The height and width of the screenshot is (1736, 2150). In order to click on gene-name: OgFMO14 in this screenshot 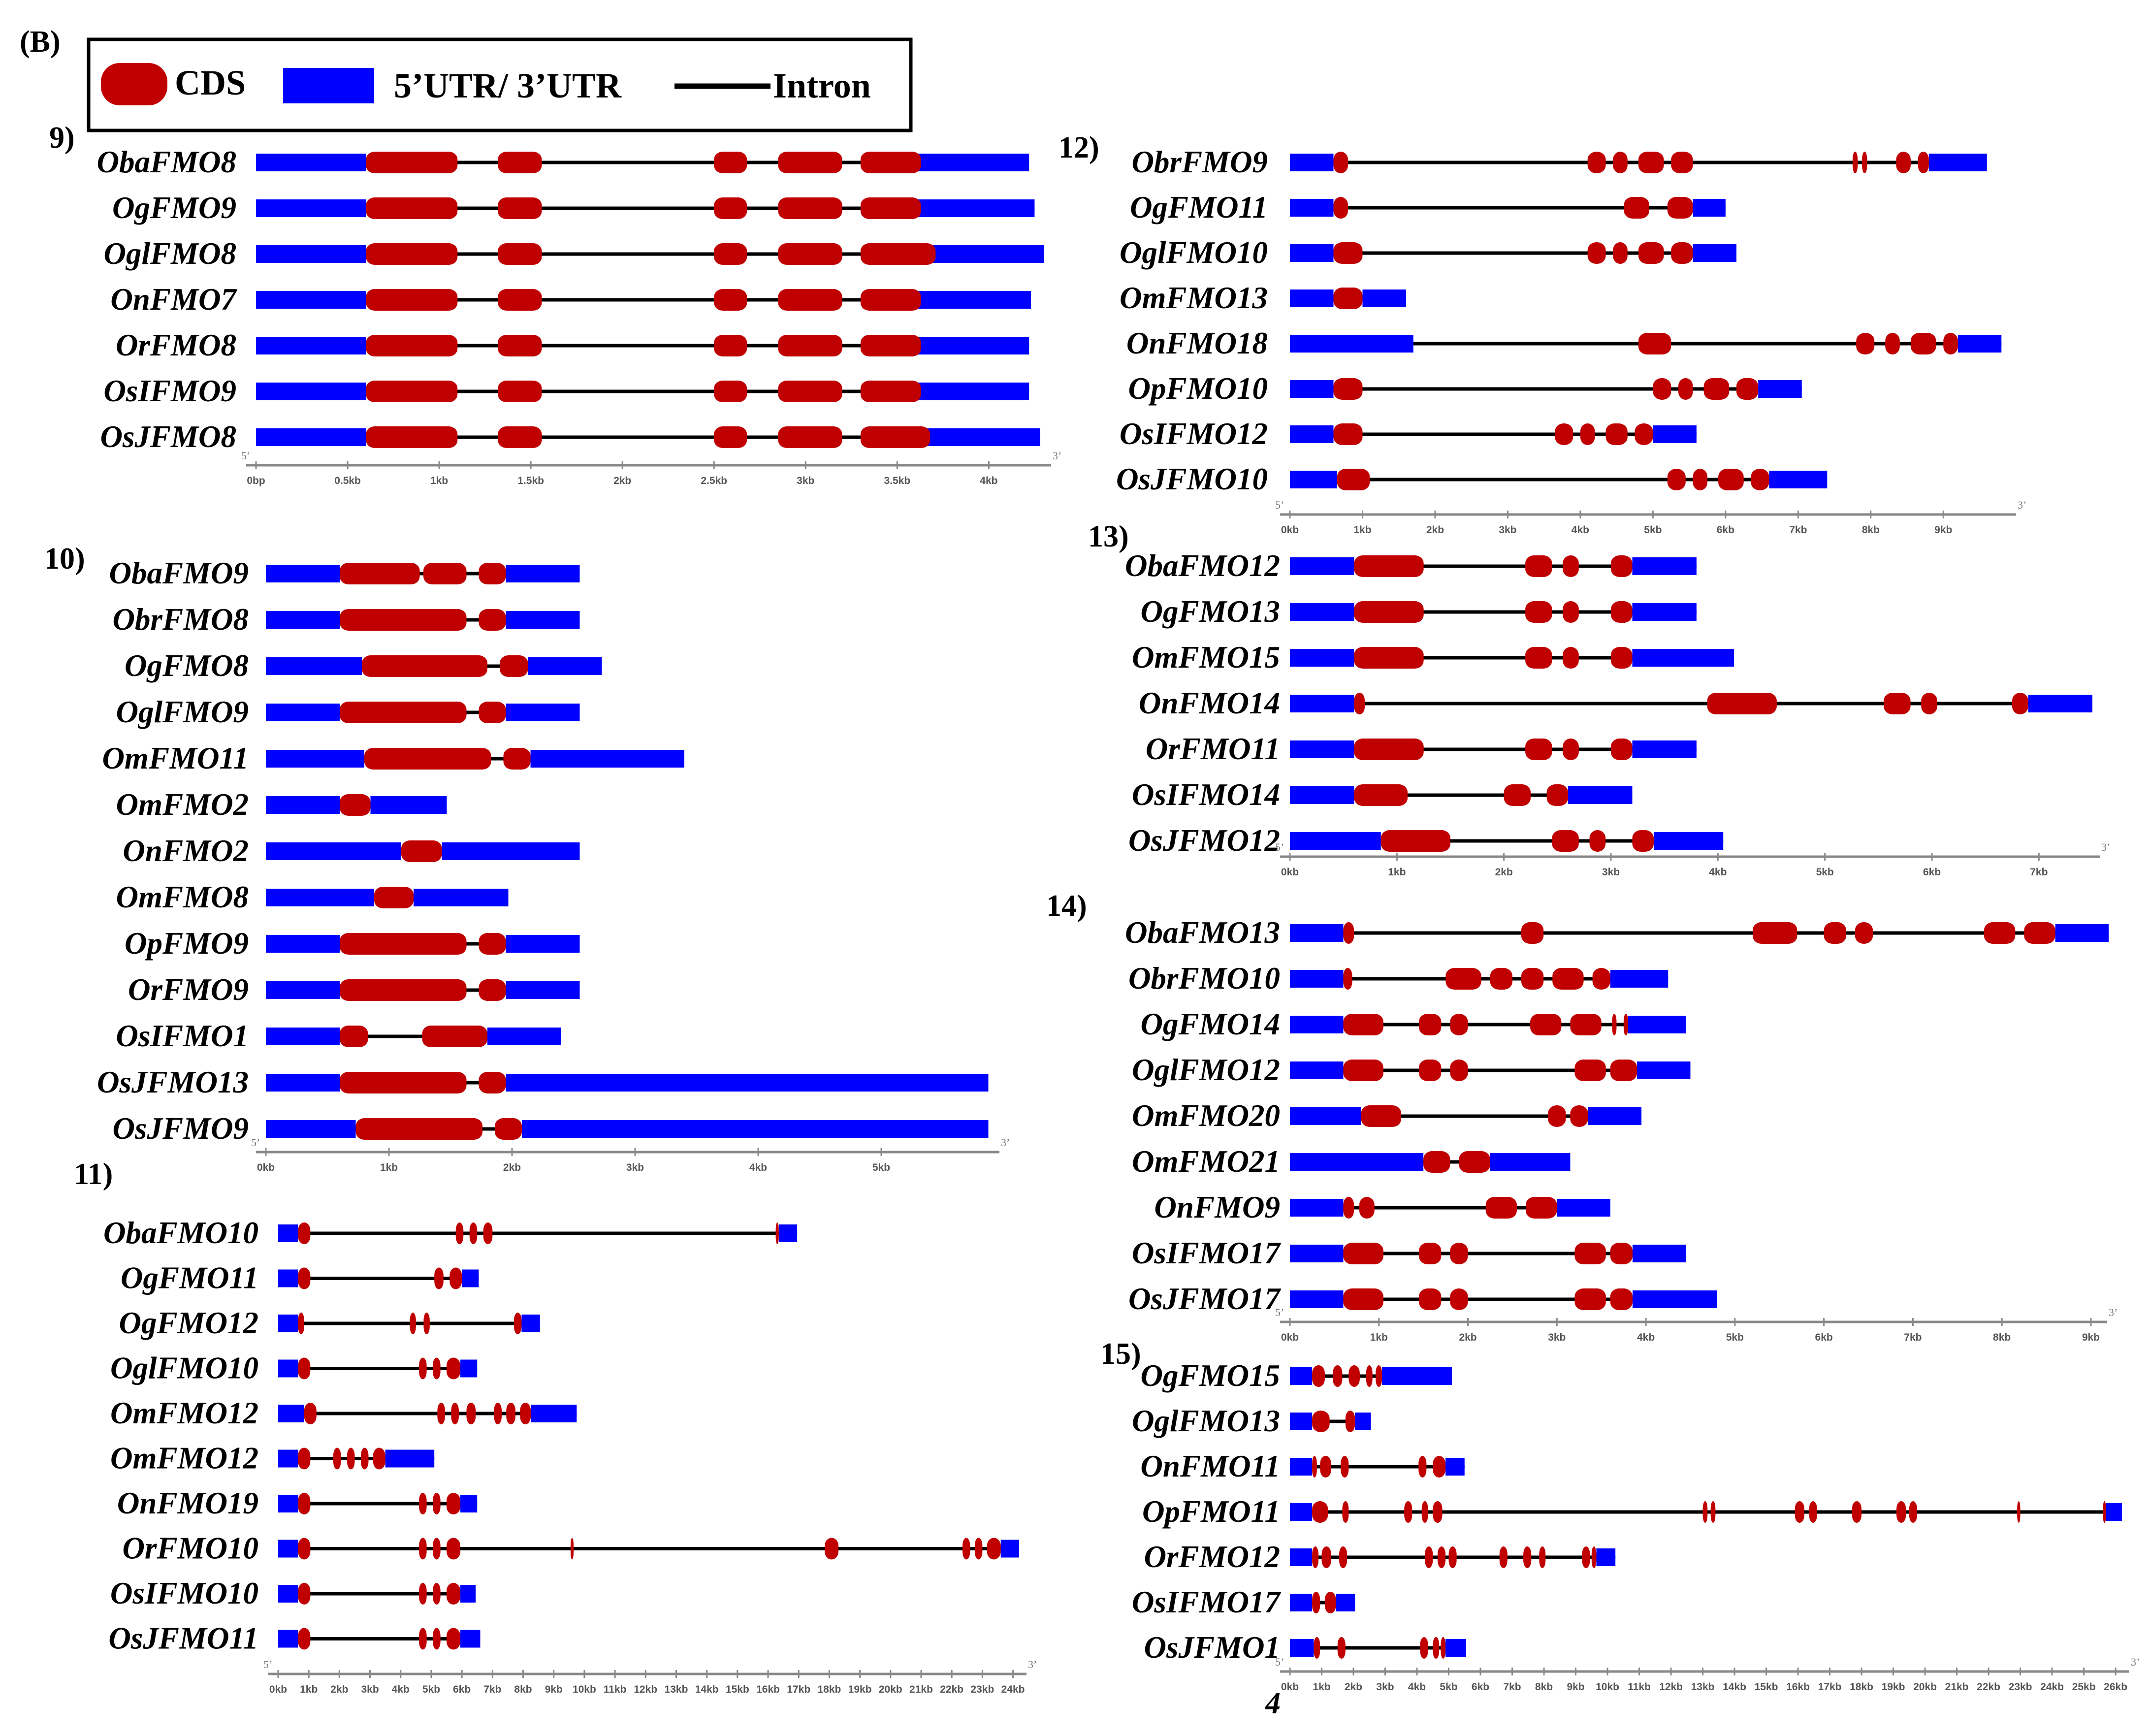, I will do `click(1210, 1024)`.